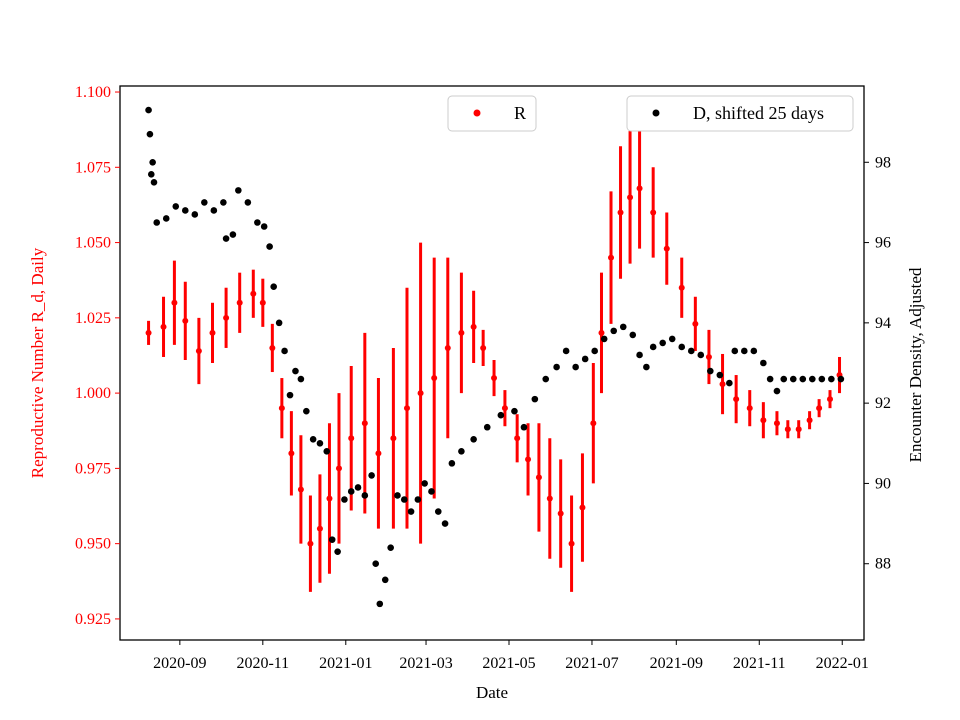 This screenshot has width=960, height=720. What do you see at coordinates (508, 663) in the screenshot?
I see `x-tick-label: 2021-05` at bounding box center [508, 663].